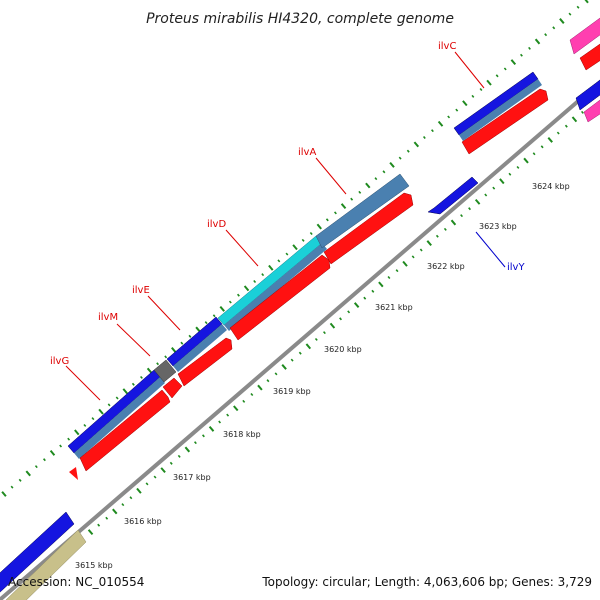 The width and height of the screenshot is (600, 600). I want to click on gene-label-ilvC: ilvC, so click(461, 65).